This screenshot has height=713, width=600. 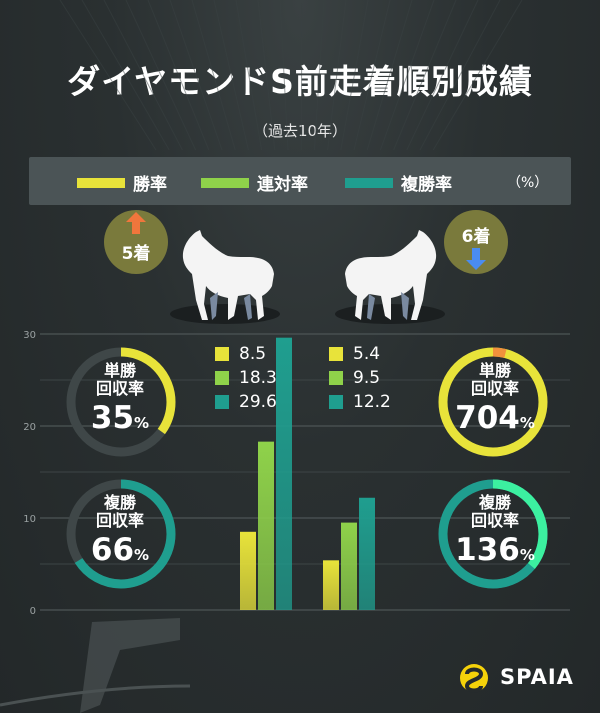 What do you see at coordinates (246, 378) in the screenshot?
I see `value-left-top2: 18.3` at bounding box center [246, 378].